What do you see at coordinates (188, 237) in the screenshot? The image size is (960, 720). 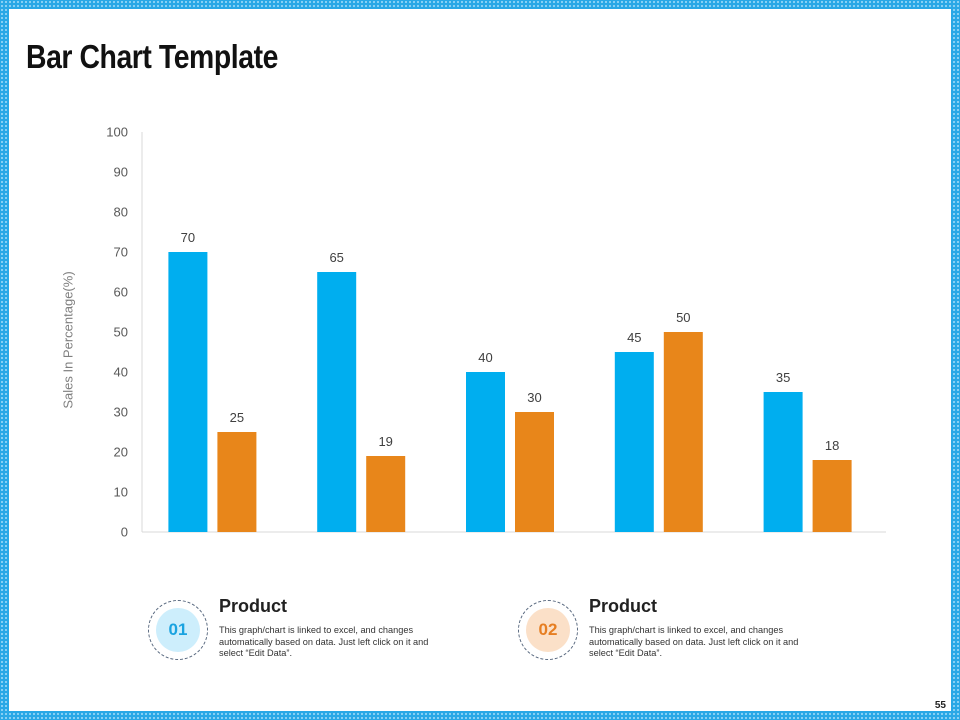 I see `data-label: 70` at bounding box center [188, 237].